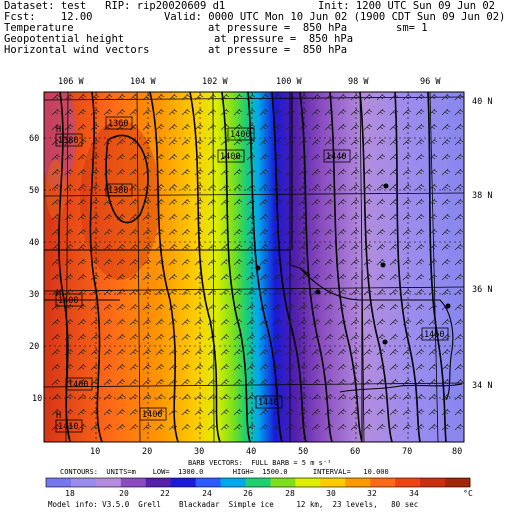 This screenshot has width=512, height=512. Describe the element at coordinates (69, 140) in the screenshot. I see `height-label-2: 1380` at that location.